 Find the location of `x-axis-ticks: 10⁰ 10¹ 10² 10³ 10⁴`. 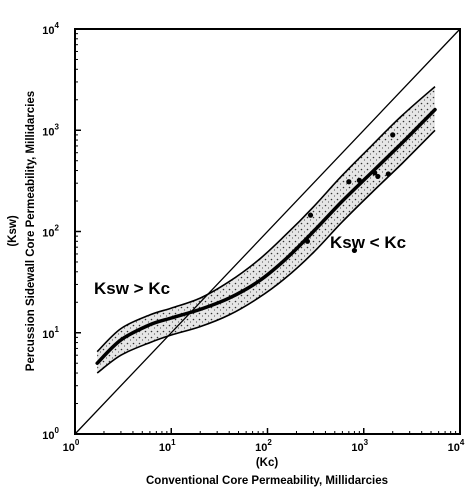

x-axis-ticks: 10⁰ 10¹ 10² 10³ 10⁴ is located at coordinates (264, 441).